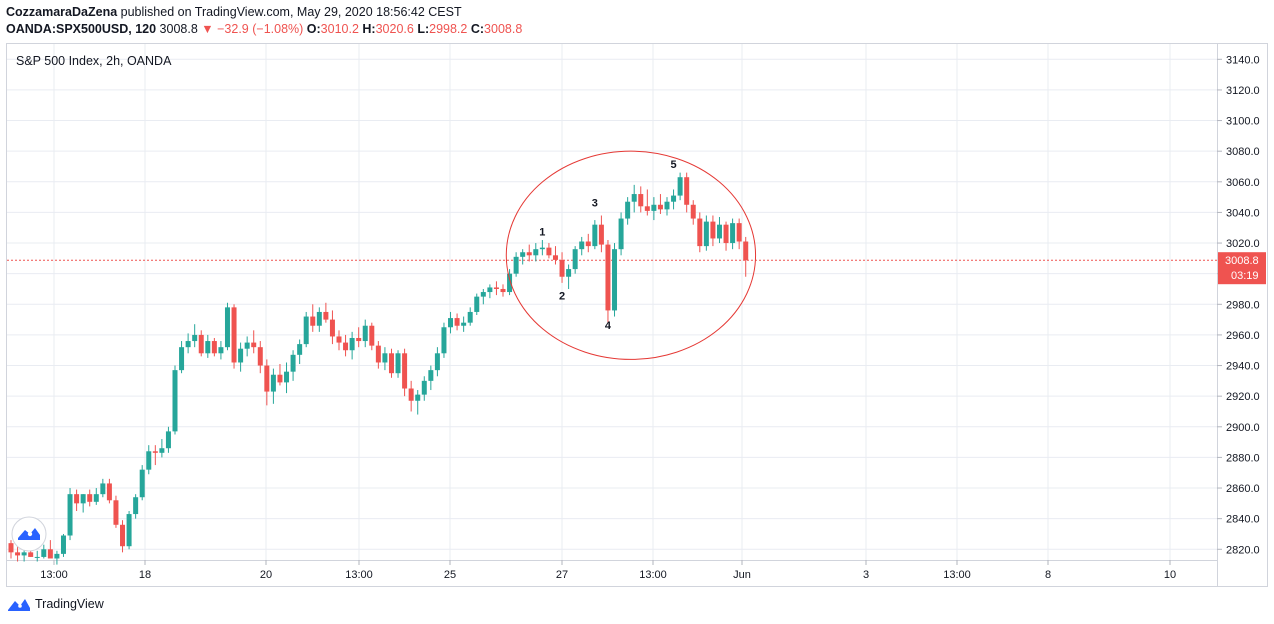 The width and height of the screenshot is (1274, 624). Describe the element at coordinates (1243, 183) in the screenshot. I see `price-tick-label: 3060.0` at that location.